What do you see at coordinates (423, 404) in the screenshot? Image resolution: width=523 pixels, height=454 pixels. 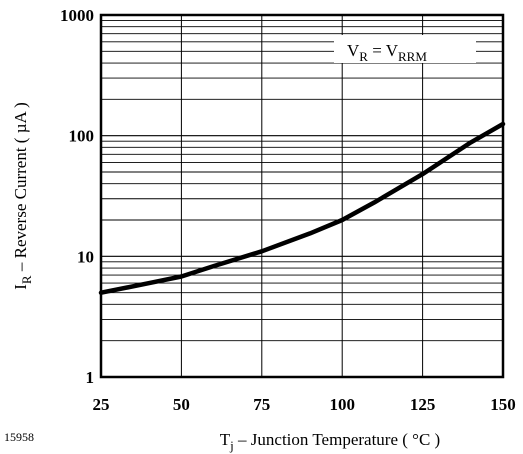 I see `x-tick-label: 125` at bounding box center [423, 404].